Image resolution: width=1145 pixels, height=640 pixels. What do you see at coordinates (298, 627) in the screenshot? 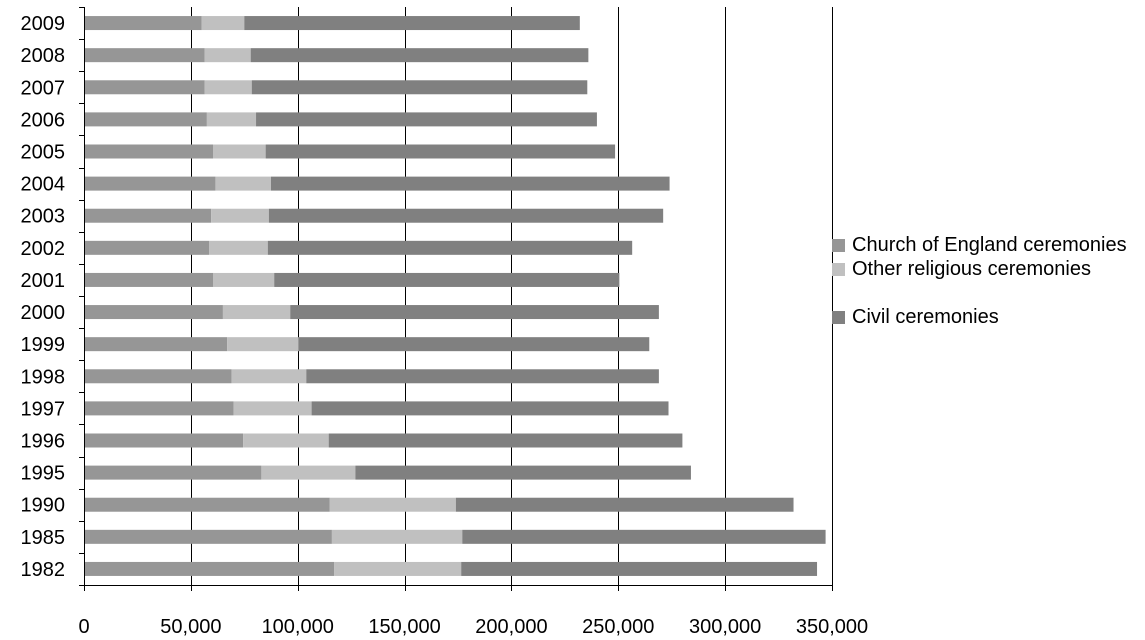
I see `x-tick-label-2: 100,000` at bounding box center [298, 627].